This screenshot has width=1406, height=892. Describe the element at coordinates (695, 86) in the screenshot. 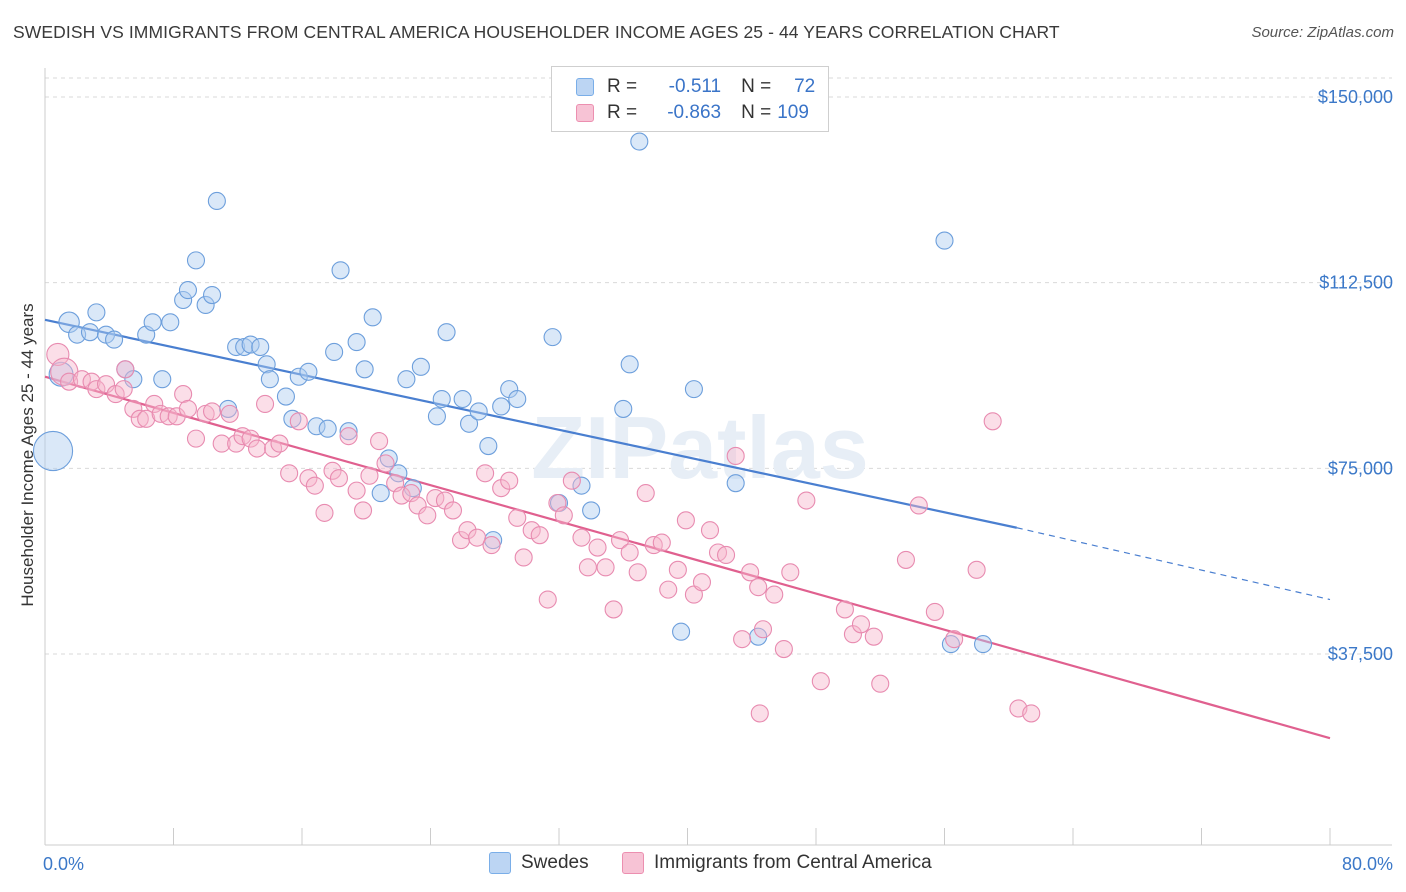

I see `legend-r-value-swedes: -0.511` at that location.